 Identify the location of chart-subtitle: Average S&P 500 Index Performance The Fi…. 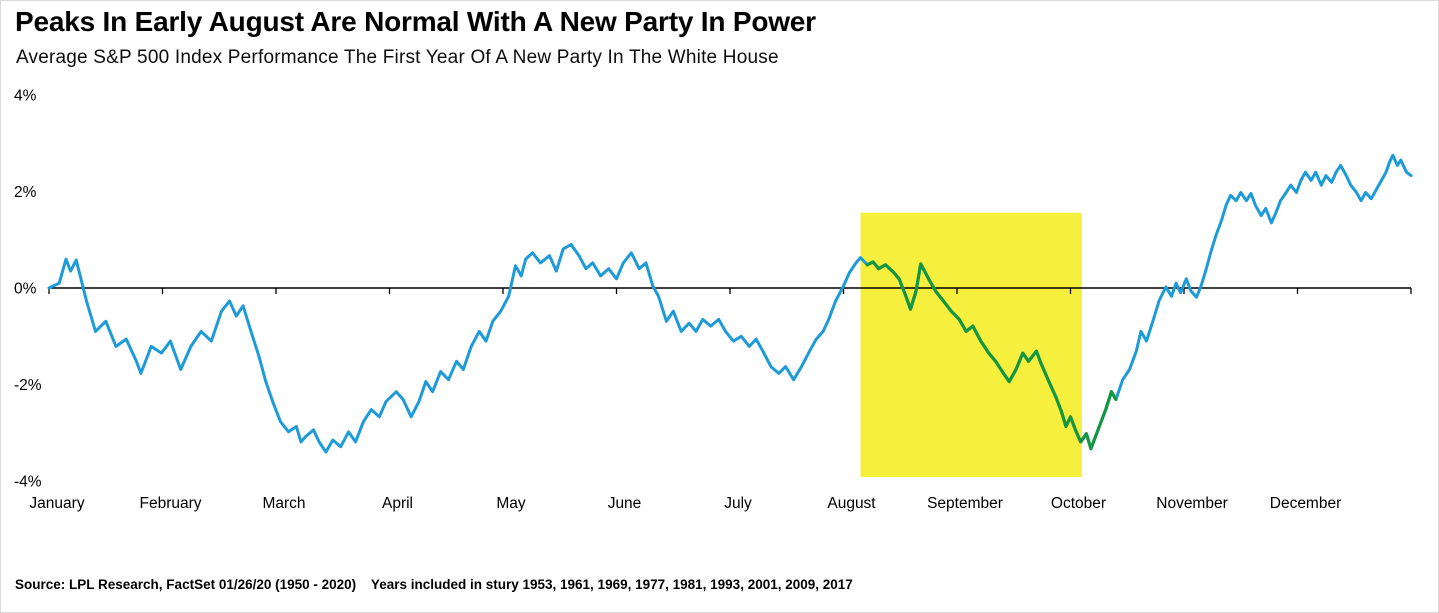
(397, 57).